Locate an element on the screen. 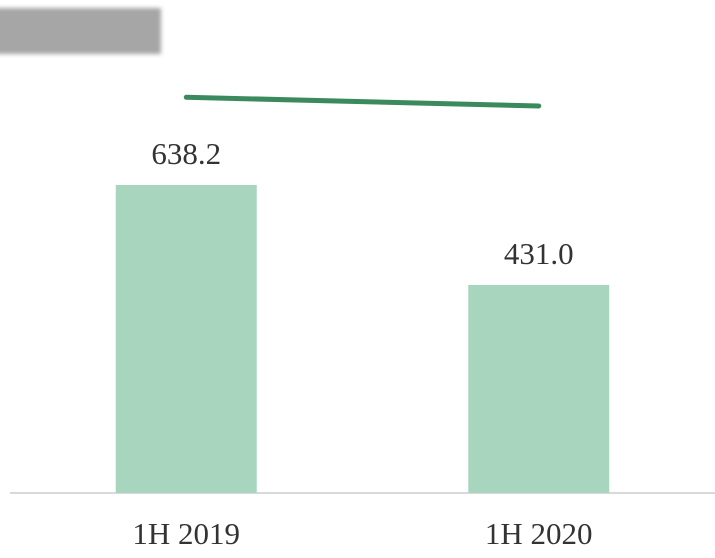 This screenshot has height=558, width=715. data-label: 638.2 is located at coordinates (186, 153).